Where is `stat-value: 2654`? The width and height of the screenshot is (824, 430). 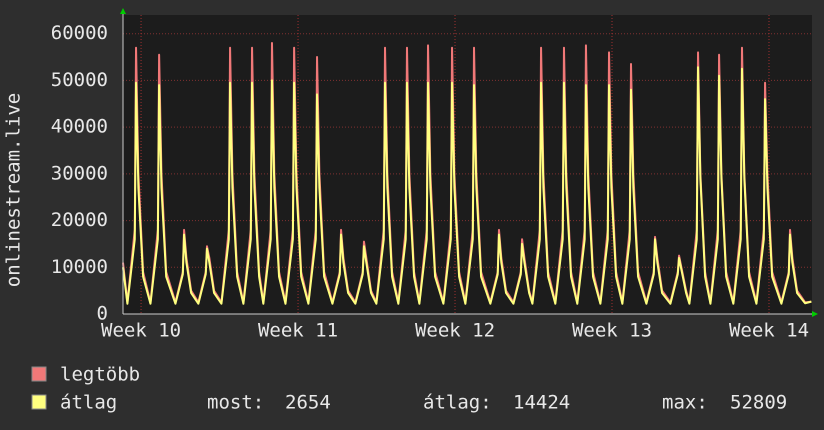
stat-value: 2654 is located at coordinates (308, 403).